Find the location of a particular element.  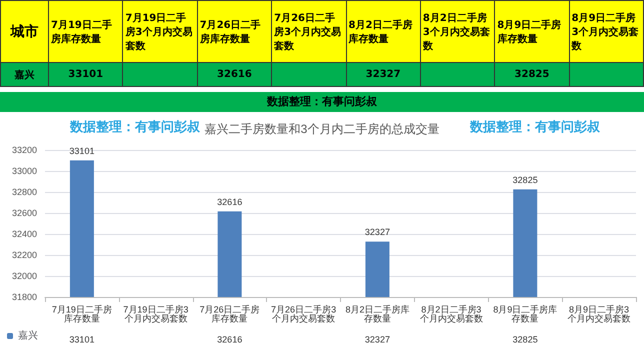

x-tick-label: 8月2日二手房库 存数量 is located at coordinates (377, 314).